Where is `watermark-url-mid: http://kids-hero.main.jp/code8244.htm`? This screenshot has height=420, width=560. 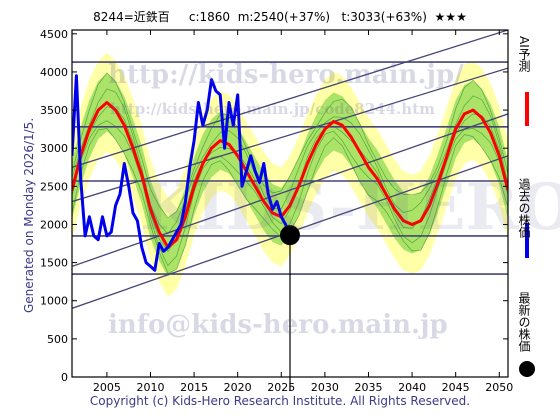 watermark-url-mid: http://kids-hero.main.jp/code8244.htm is located at coordinates (272, 109).